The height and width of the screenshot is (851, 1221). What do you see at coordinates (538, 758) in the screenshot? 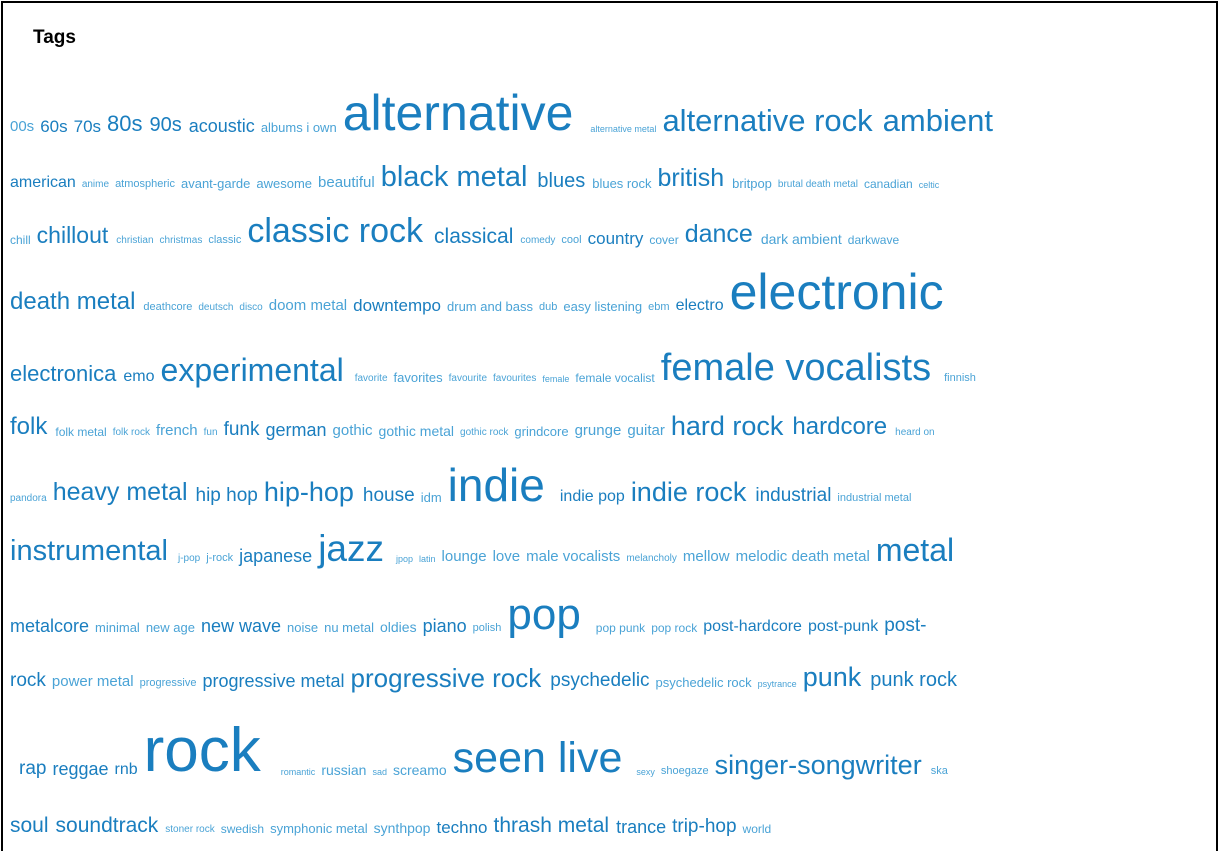
I see `tag-link-seen-live: seen live` at bounding box center [538, 758].